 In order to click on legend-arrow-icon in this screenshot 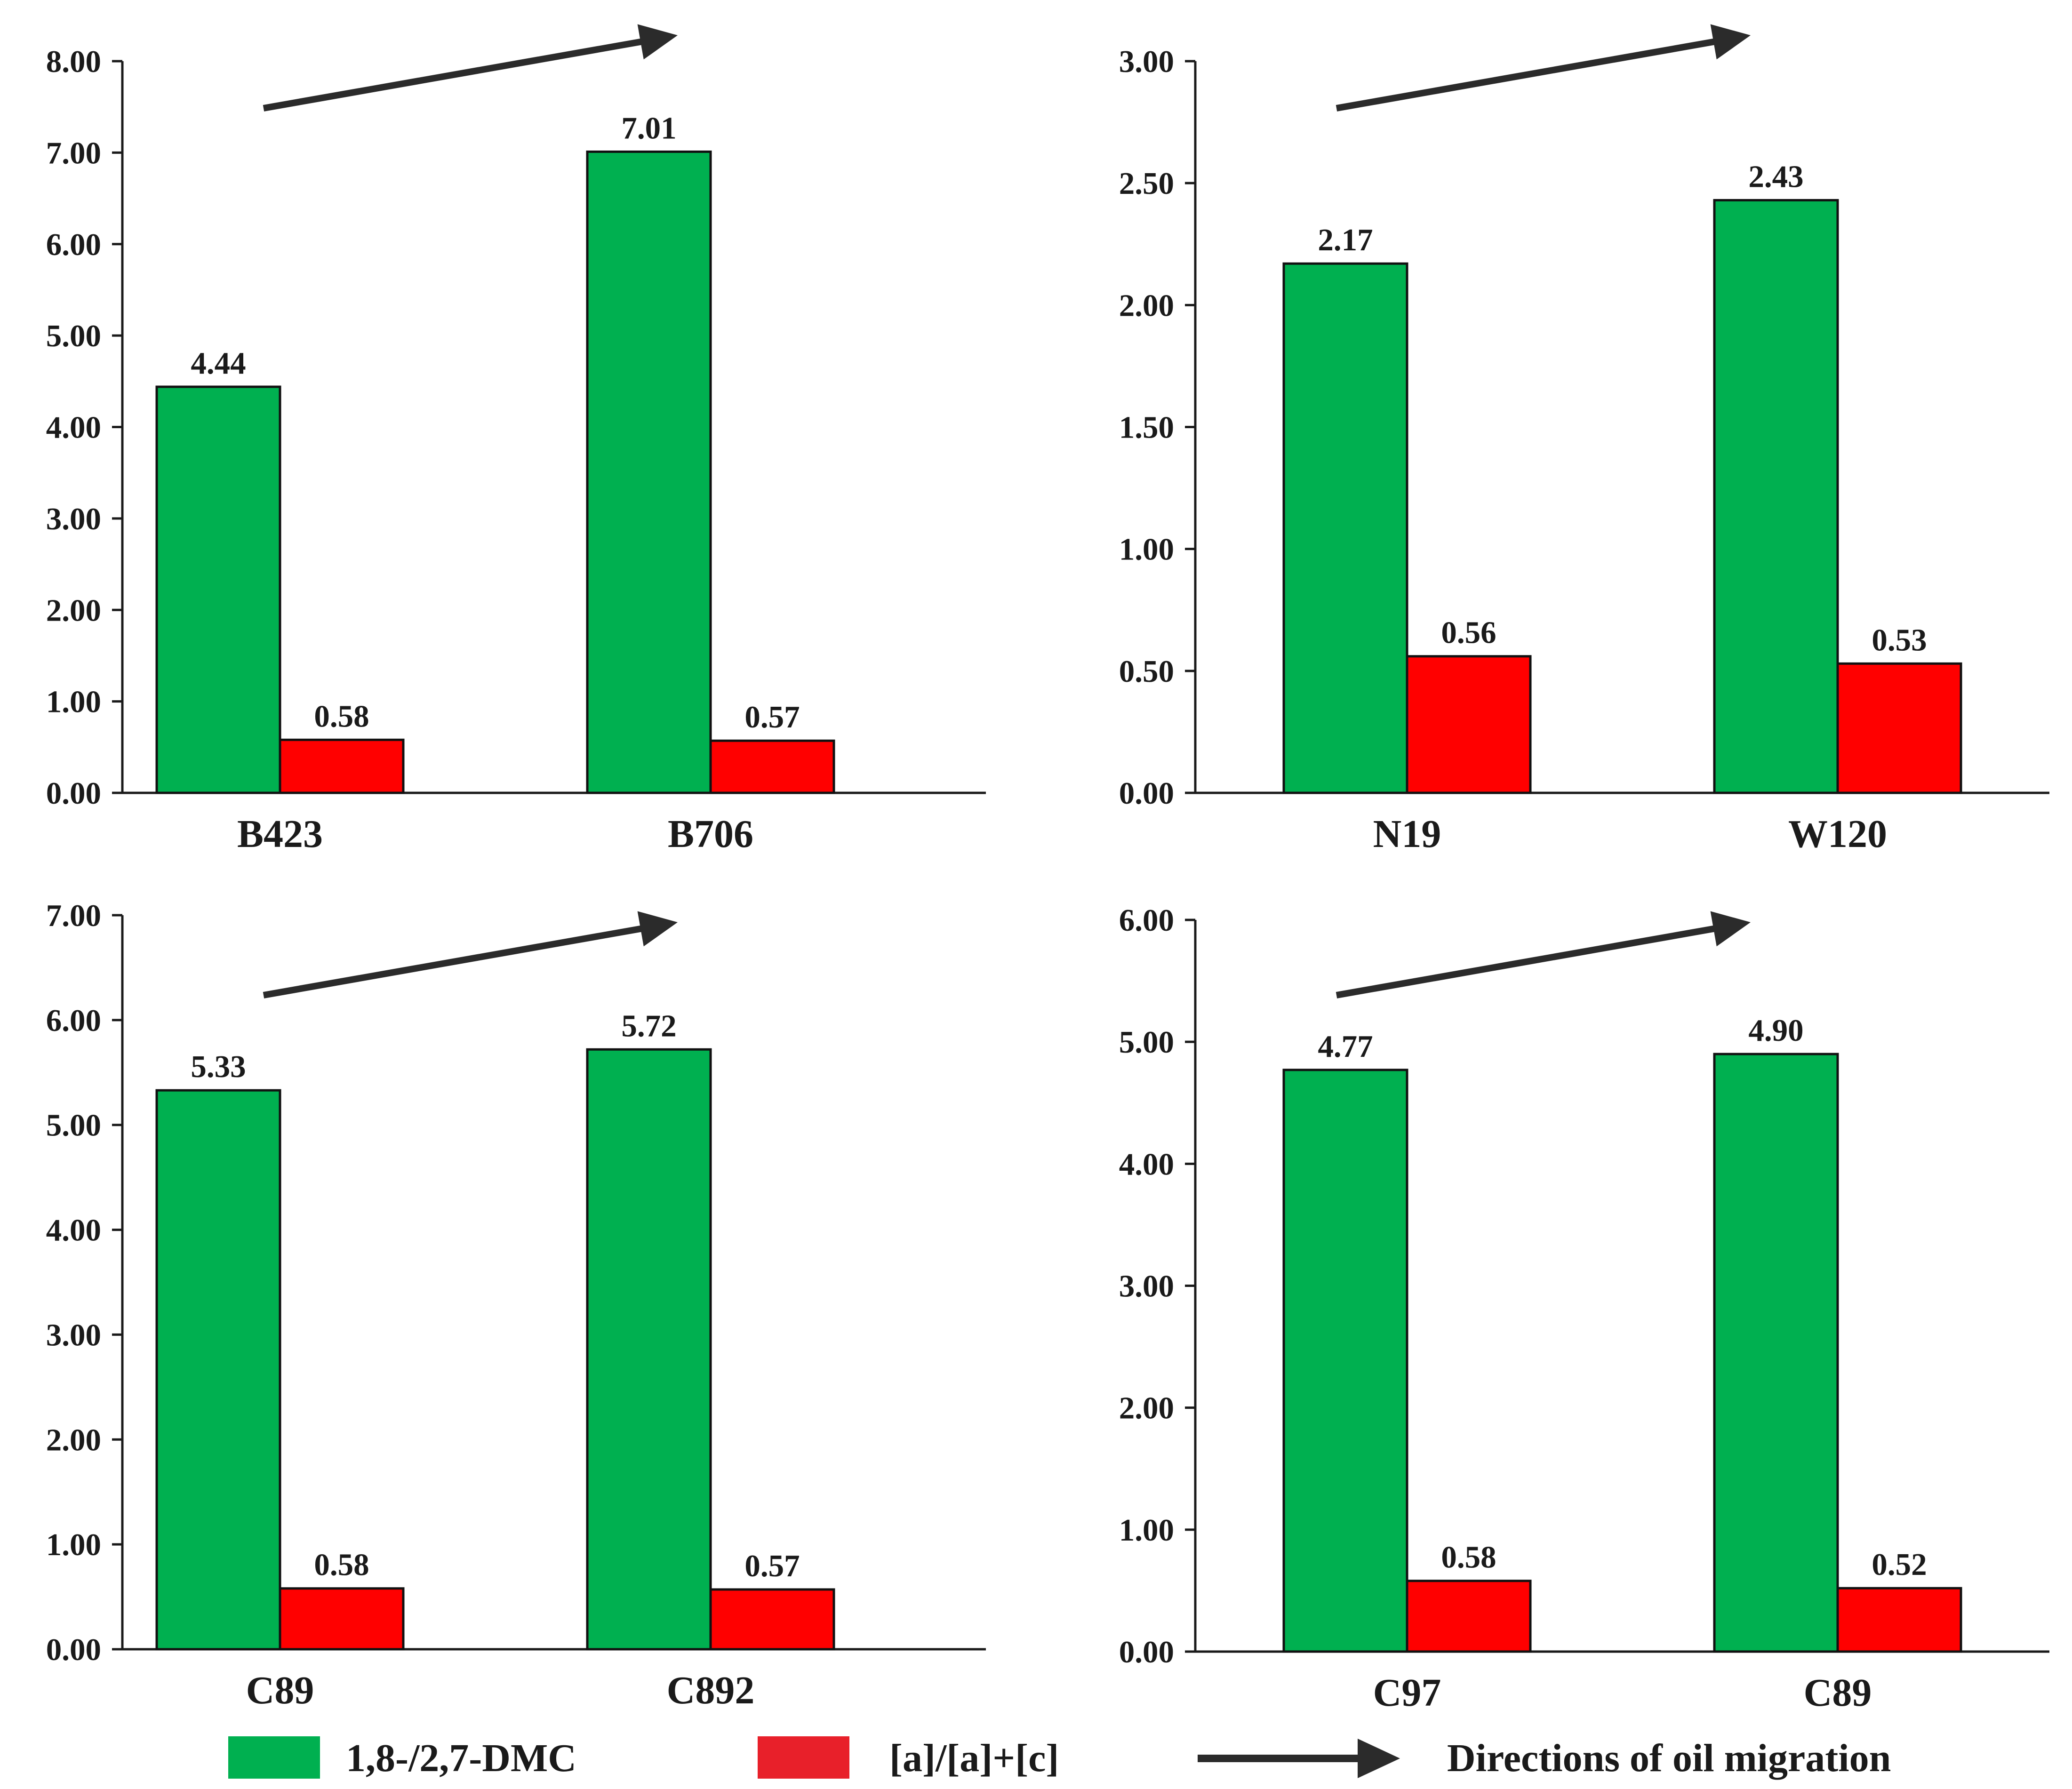, I will do `click(1299, 1758)`.